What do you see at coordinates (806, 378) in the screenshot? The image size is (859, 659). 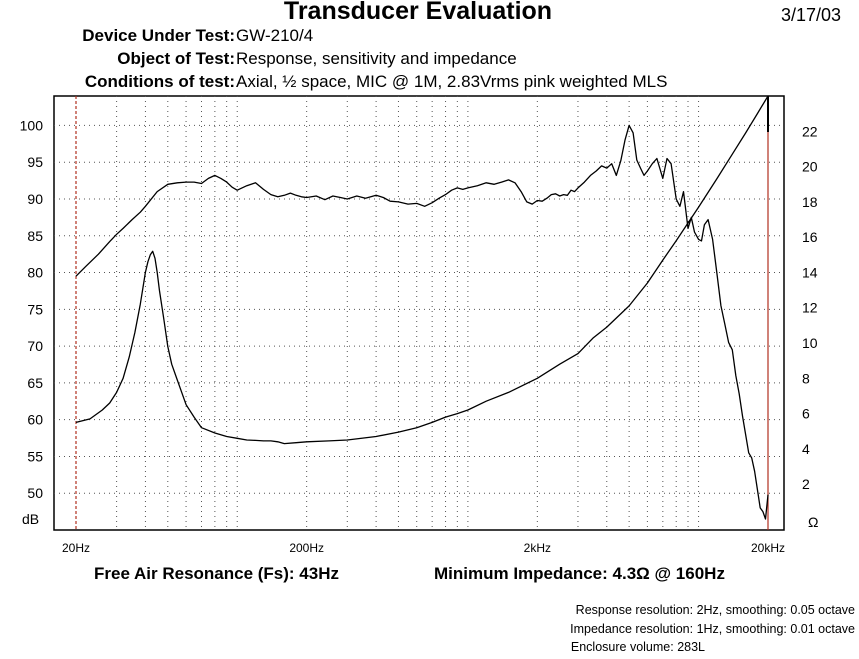 I see `right-tick-label: 8` at bounding box center [806, 378].